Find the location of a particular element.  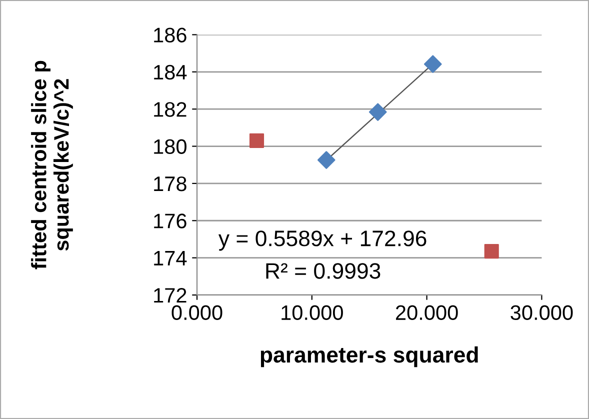

x-tick-label: 20.000 is located at coordinates (427, 312).